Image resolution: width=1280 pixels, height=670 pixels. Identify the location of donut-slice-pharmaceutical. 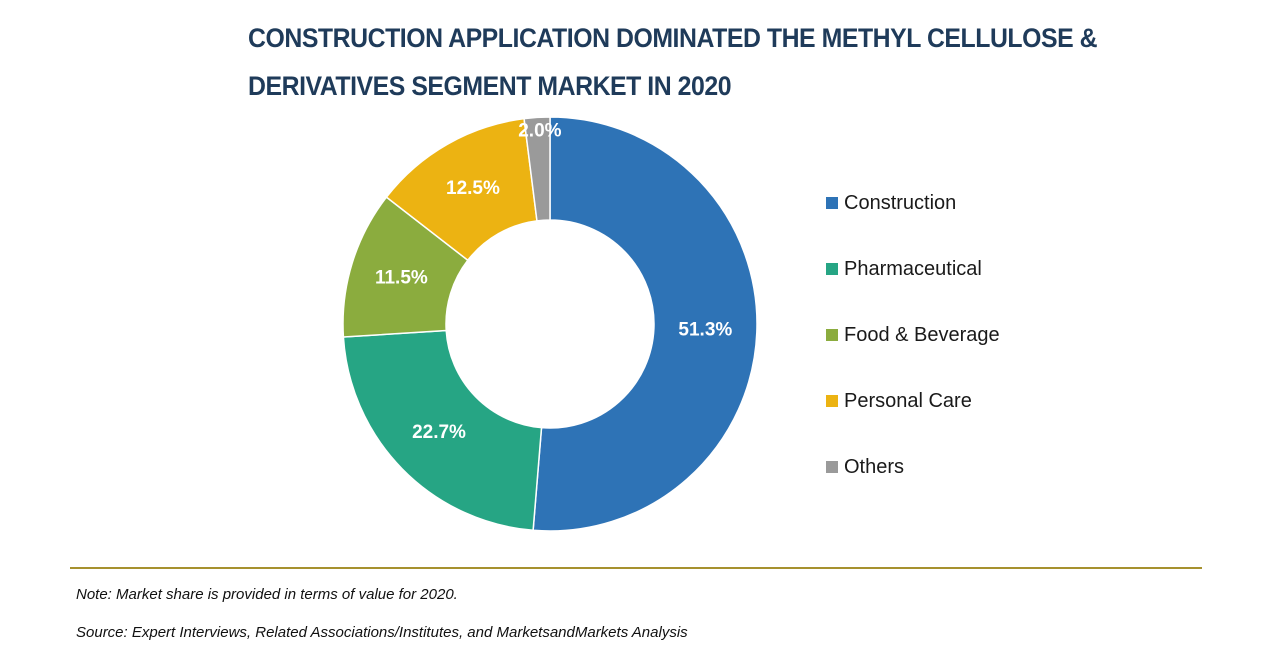
(442, 430).